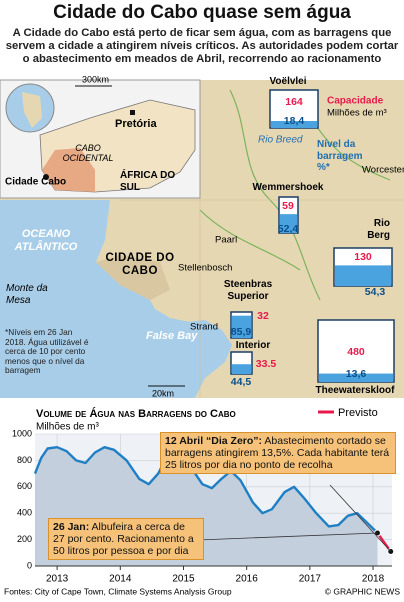 Image resolution: width=404 pixels, height=602 pixels. Describe the element at coordinates (204, 327) in the screenshot. I see `place-label: Strand` at that location.